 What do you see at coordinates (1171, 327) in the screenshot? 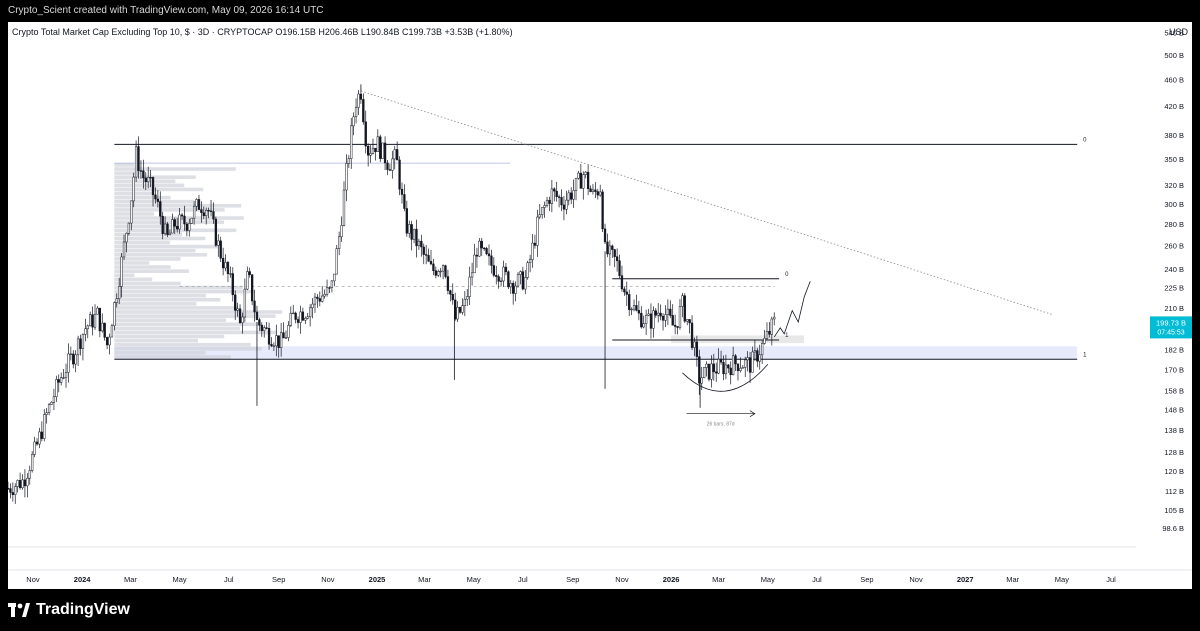
I see `last-price-tag` at bounding box center [1171, 327].